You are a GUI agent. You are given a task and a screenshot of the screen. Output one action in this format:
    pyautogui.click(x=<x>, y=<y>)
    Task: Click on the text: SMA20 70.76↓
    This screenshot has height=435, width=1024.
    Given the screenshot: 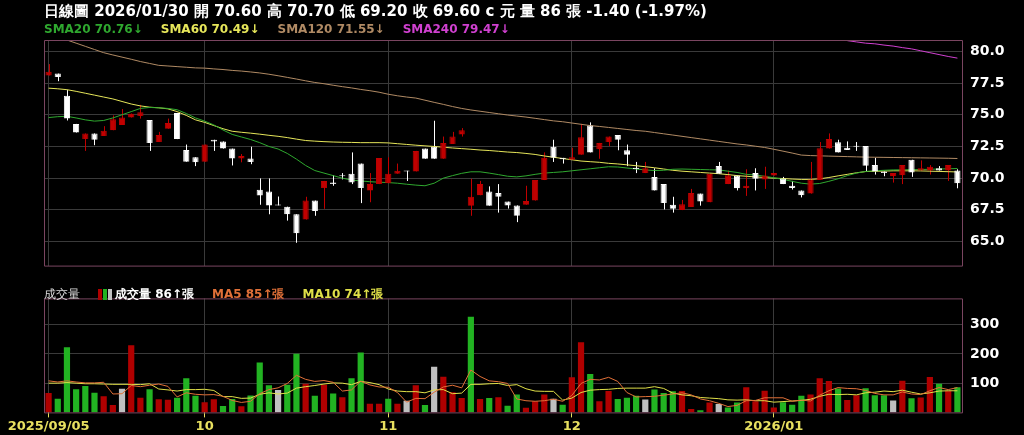 What is the action you would take?
    pyautogui.click(x=93, y=29)
    